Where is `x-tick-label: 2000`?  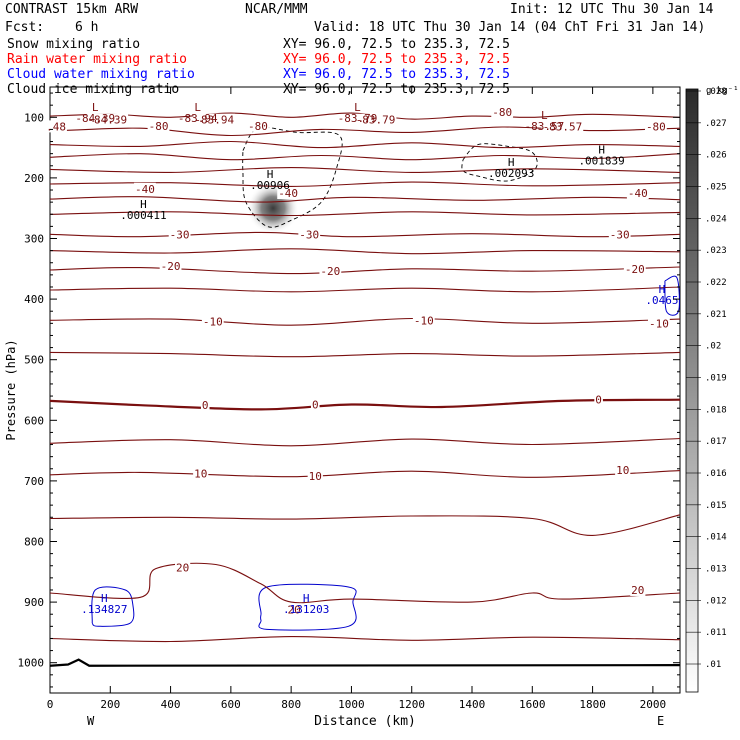 x-tick-label: 2000 is located at coordinates (653, 704).